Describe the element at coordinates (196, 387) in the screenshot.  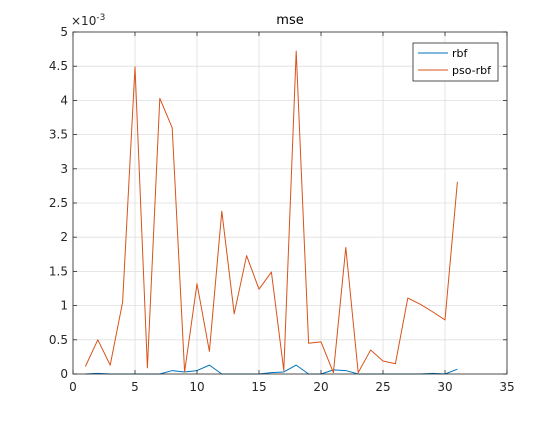
I see `x-tick-label: 10` at that location.